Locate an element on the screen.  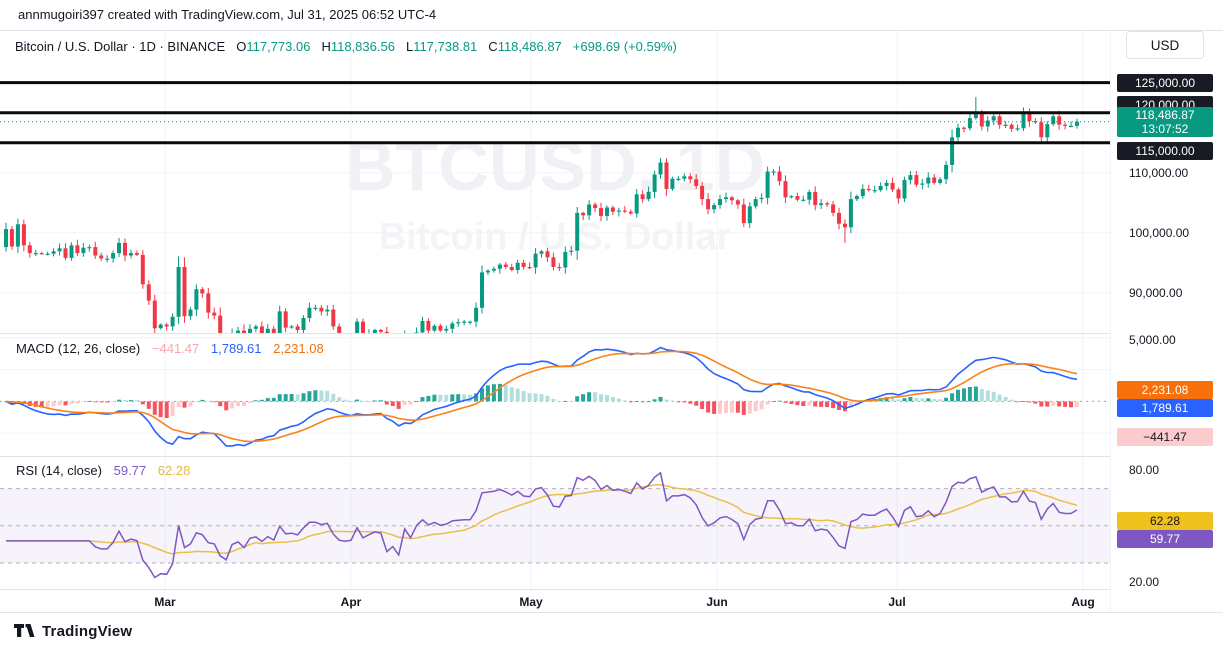
symbol-title: Bitcoin / U.S. Dollar · 1D · BINANCE is located at coordinates (120, 46).